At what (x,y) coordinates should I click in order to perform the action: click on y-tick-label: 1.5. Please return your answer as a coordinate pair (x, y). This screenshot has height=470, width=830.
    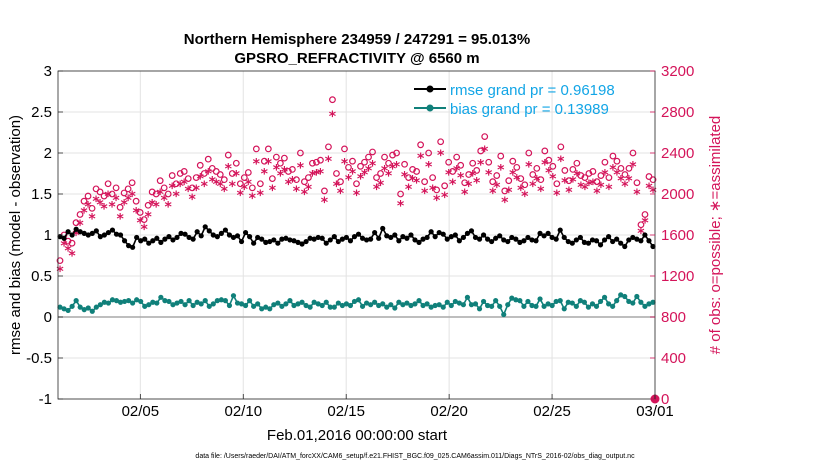
    Looking at the image, I should click on (41, 194).